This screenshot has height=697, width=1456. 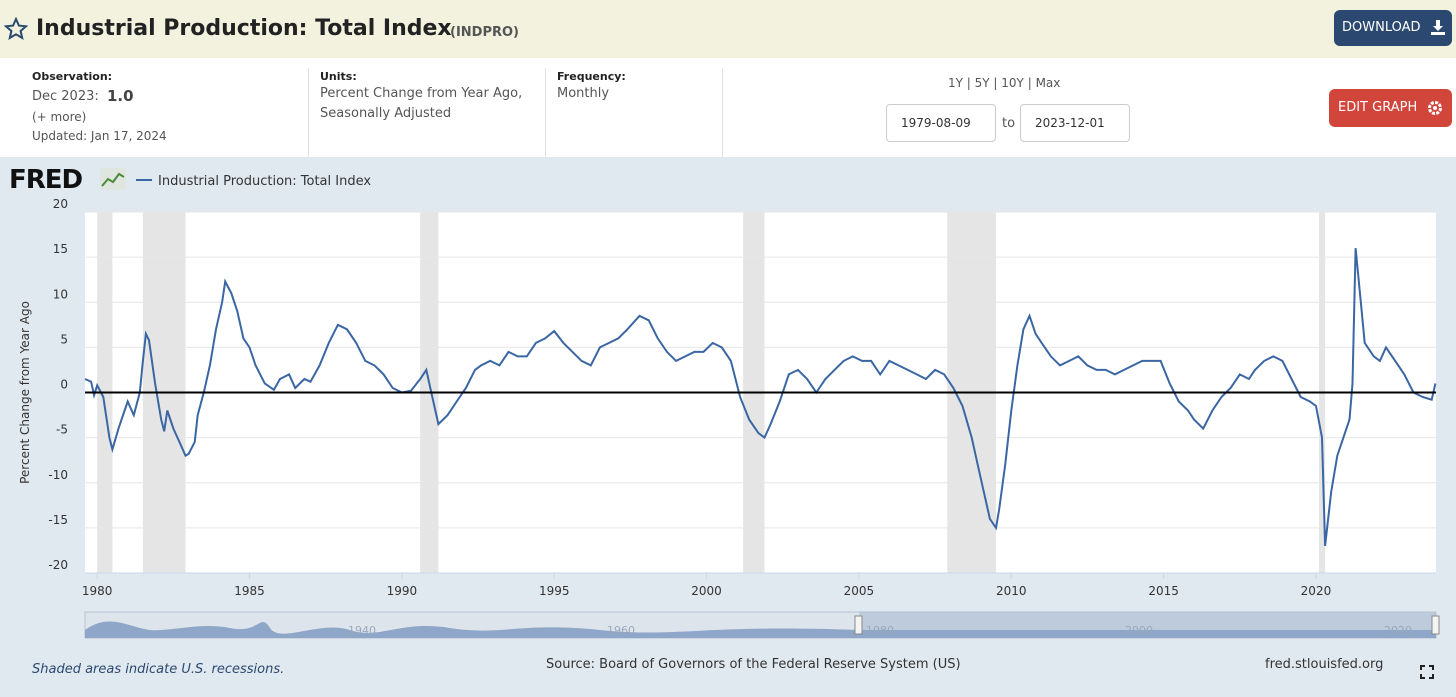 I want to click on x-tick-label: 1990, so click(x=402, y=591).